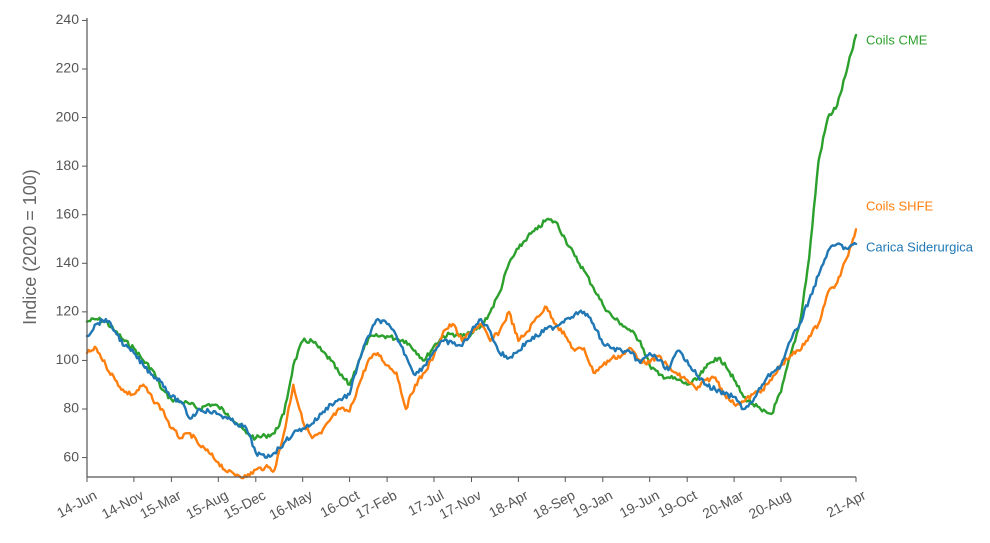  Describe the element at coordinates (68, 311) in the screenshot. I see `y-tick-label: 120` at that location.